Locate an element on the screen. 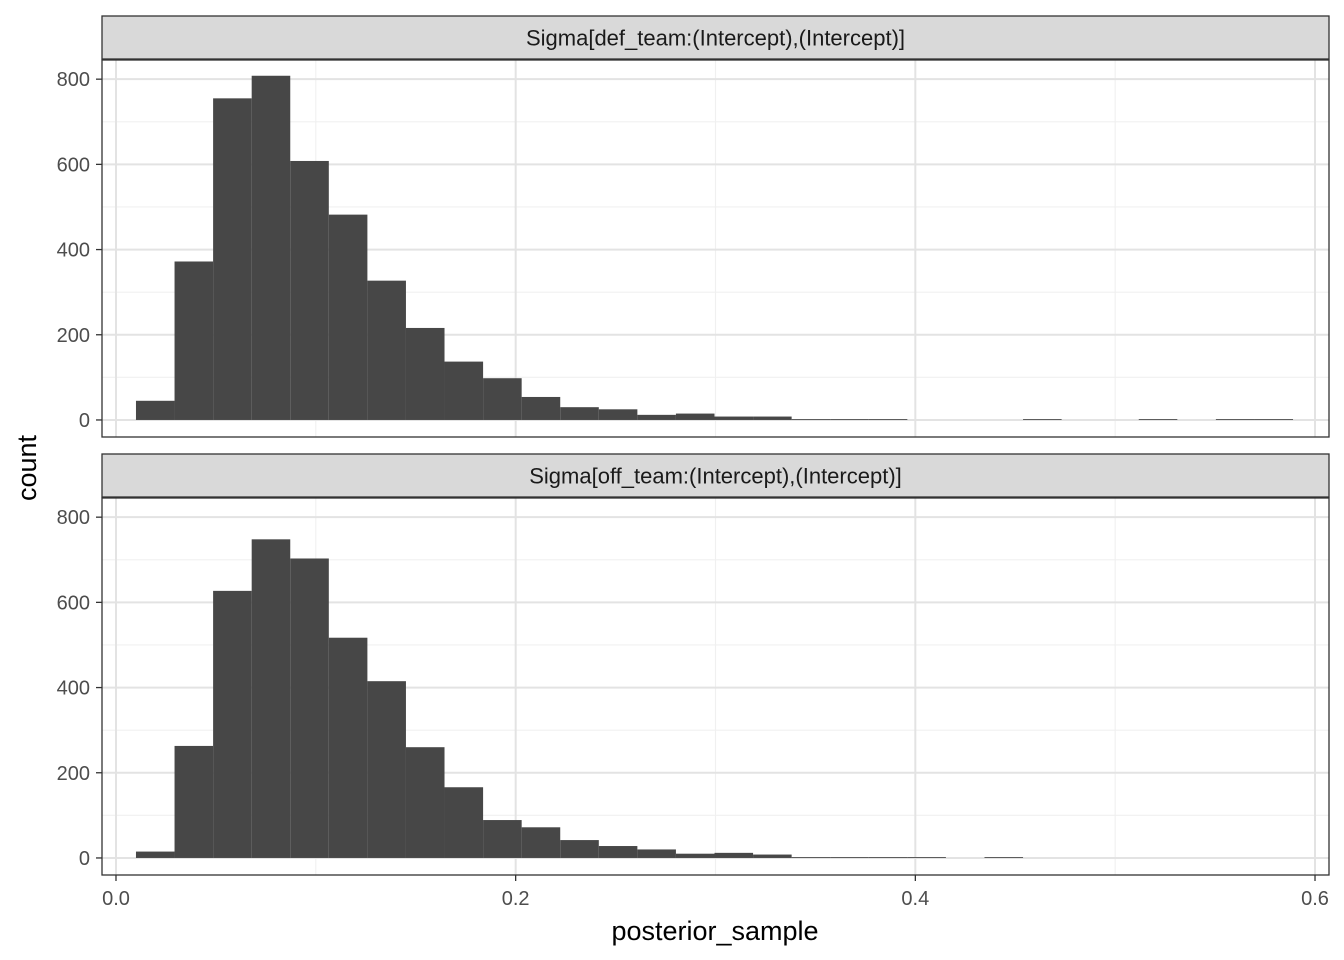 The width and height of the screenshot is (1344, 960). x-axis: 0.0 0.2 0.4 0.6 is located at coordinates (715, 892).